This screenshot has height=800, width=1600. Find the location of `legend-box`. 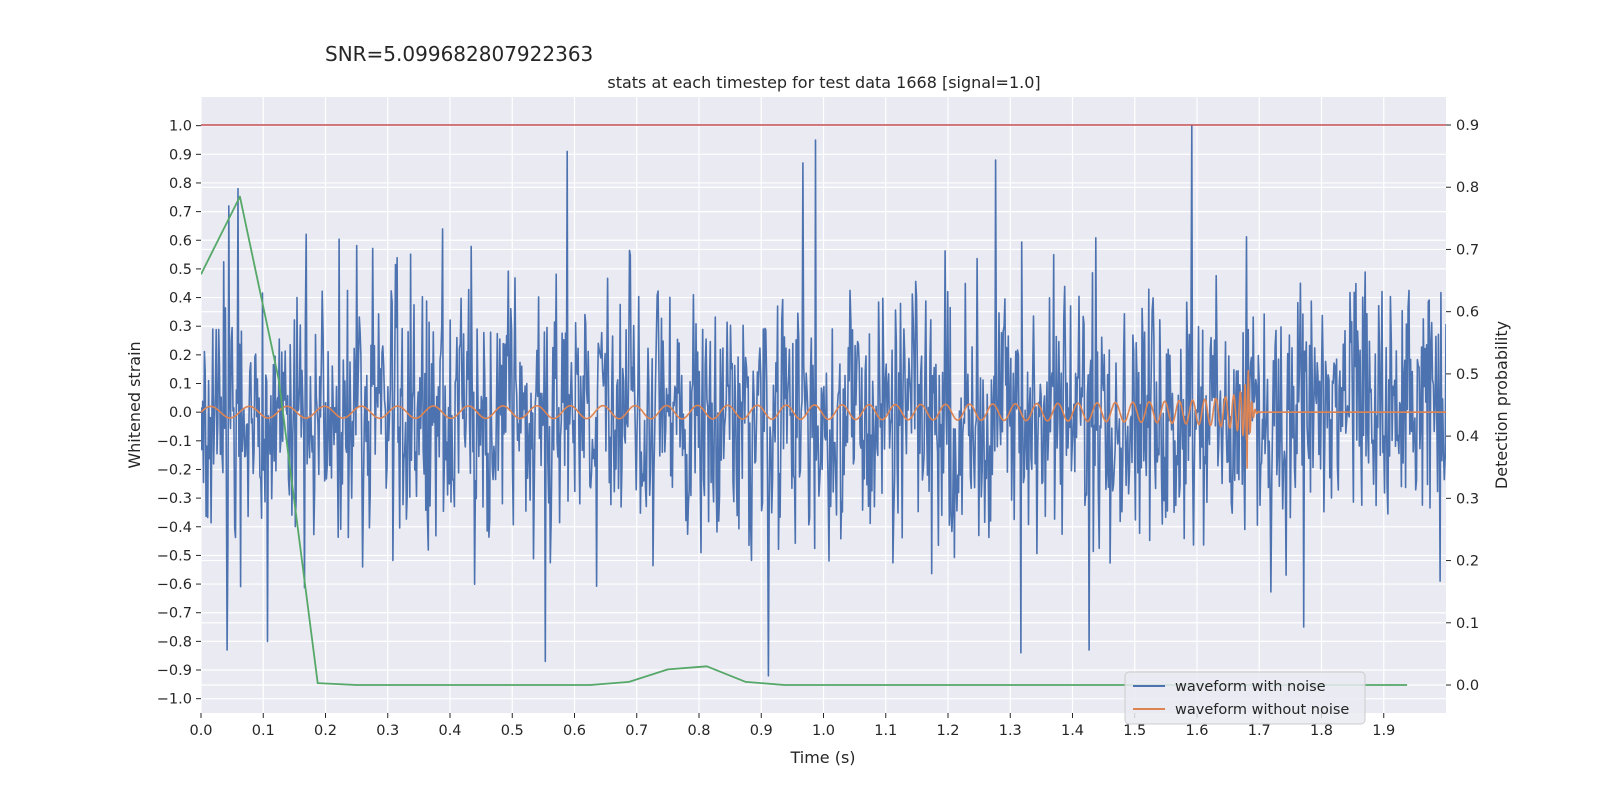

legend-box is located at coordinates (1245, 698).